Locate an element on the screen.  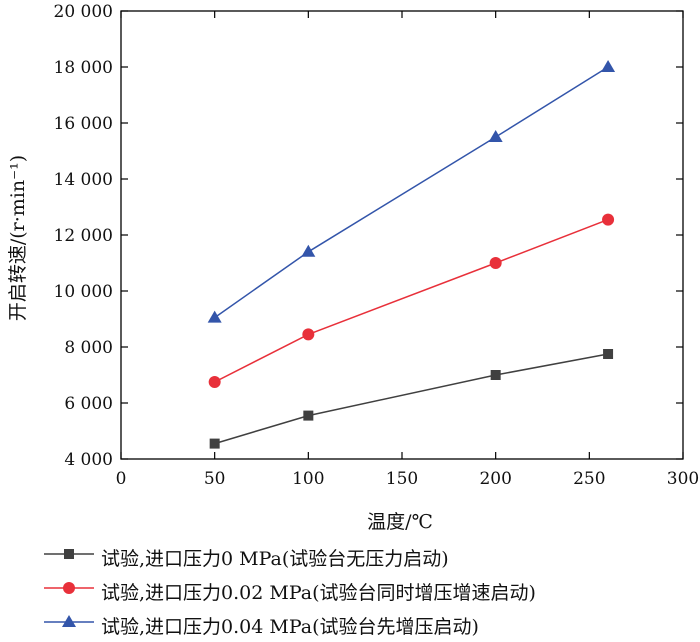
x-axis-label: 温度/℃ is located at coordinates (400, 522).